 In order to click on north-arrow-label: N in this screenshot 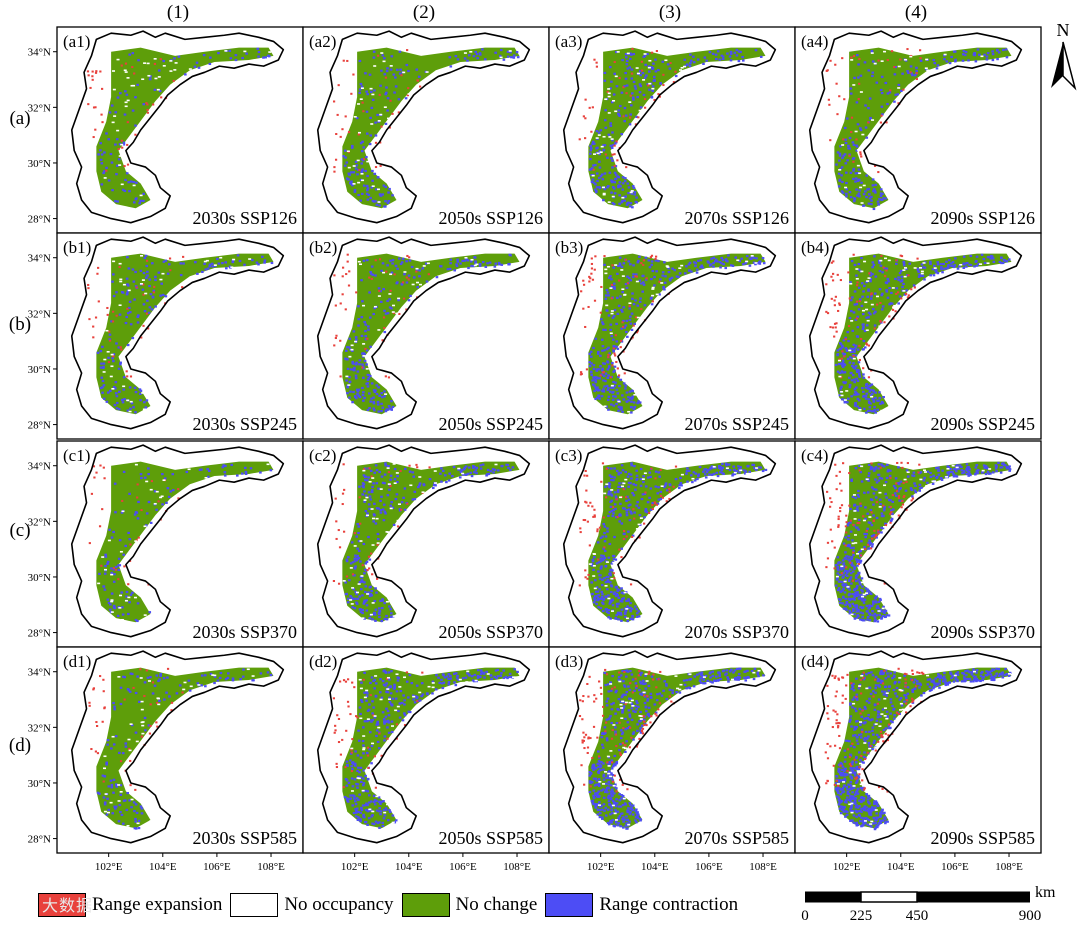, I will do `click(1063, 30)`.